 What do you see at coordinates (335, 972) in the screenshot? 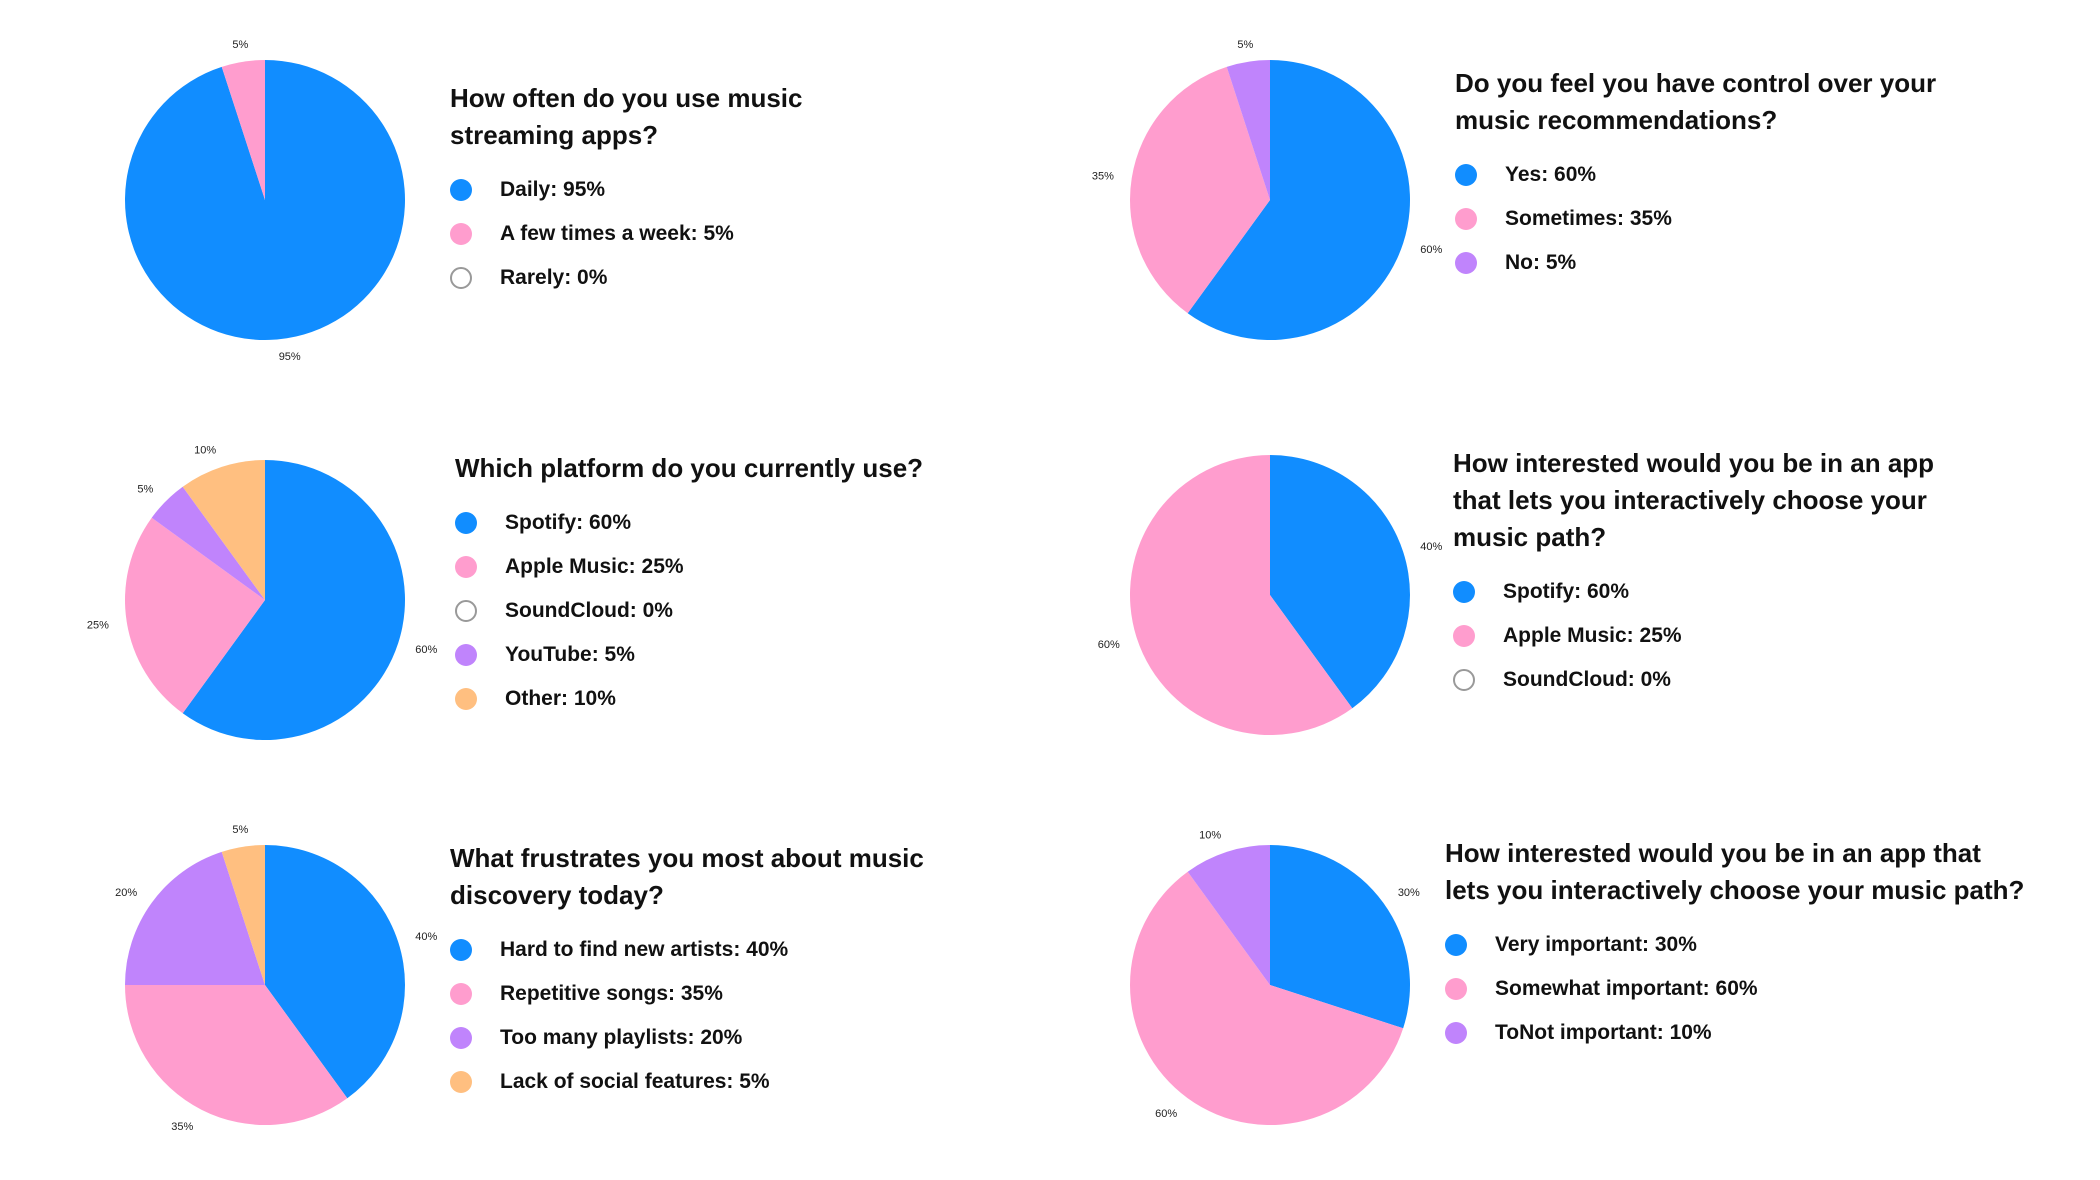
I see `pie-slice-hard-to-find-new-artists` at bounding box center [335, 972].